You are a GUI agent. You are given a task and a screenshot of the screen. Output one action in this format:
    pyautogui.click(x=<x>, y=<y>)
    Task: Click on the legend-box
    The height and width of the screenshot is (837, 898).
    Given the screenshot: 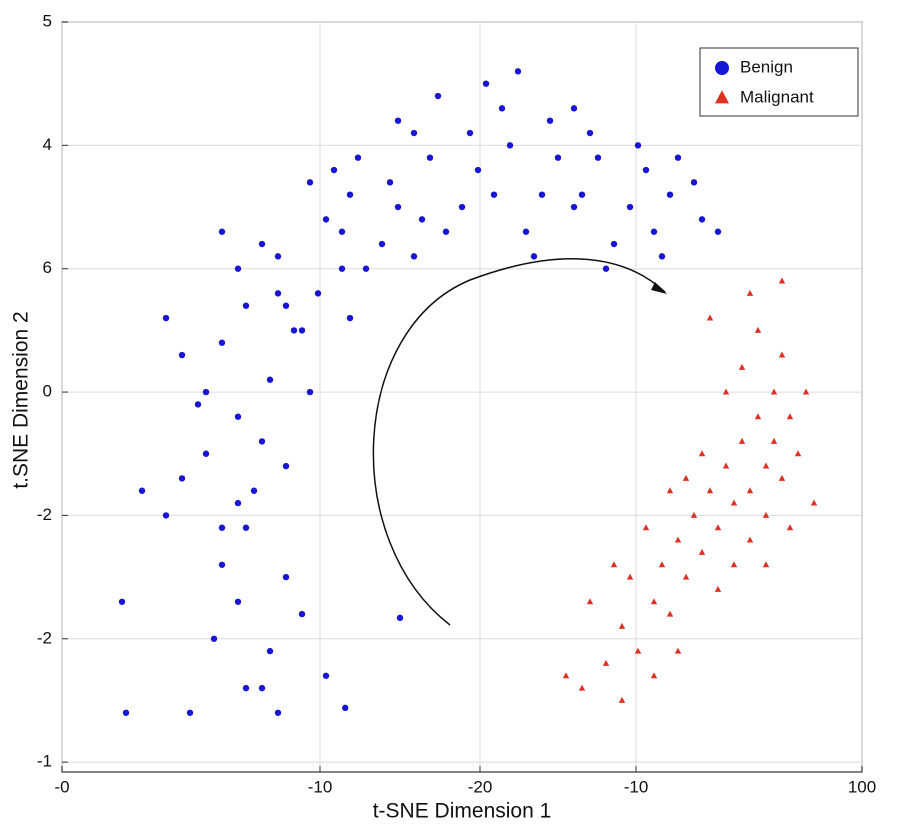 What is the action you would take?
    pyautogui.click(x=779, y=82)
    